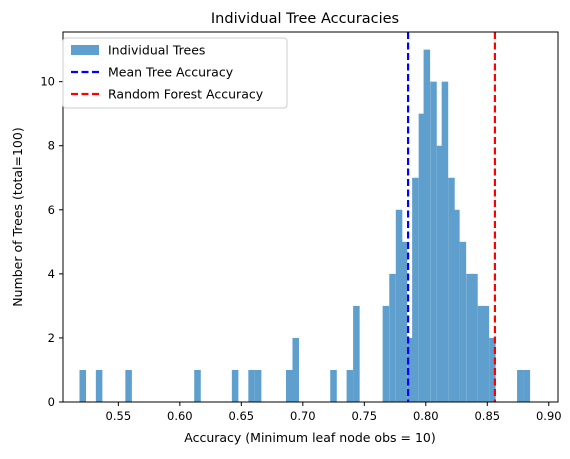 The width and height of the screenshot is (570, 459). What do you see at coordinates (171, 72) in the screenshot?
I see `legend-label: Mean Tree Accuracy` at bounding box center [171, 72].